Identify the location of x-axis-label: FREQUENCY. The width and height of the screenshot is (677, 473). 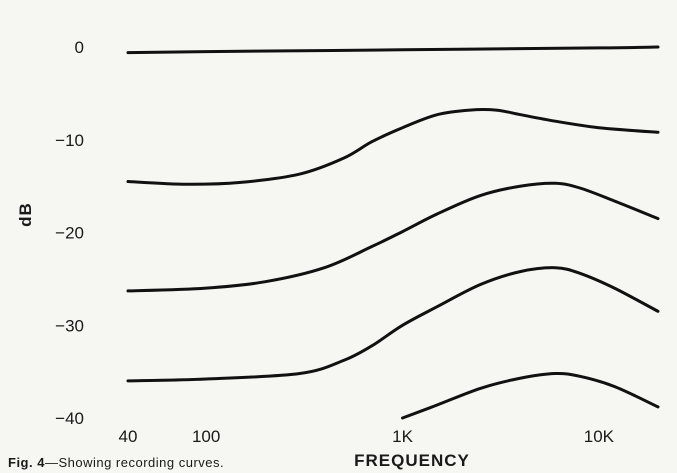
(412, 460).